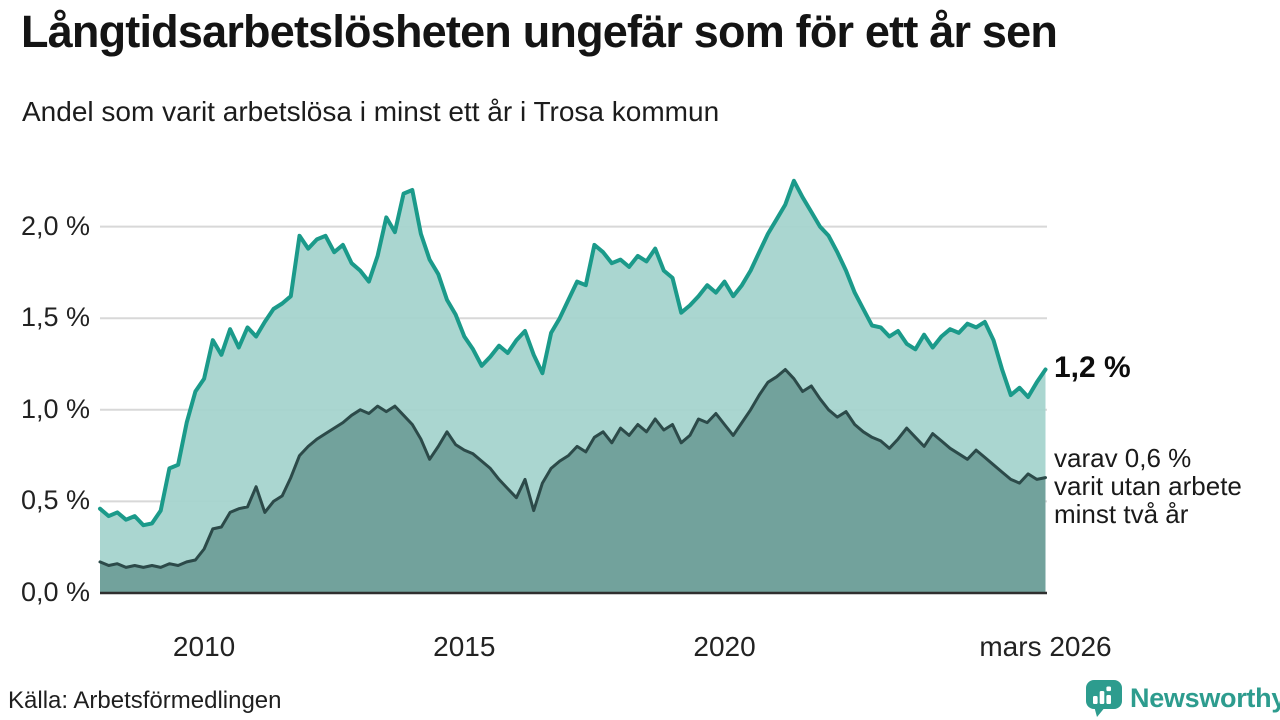  I want to click on y-tick-label: 1,5 %, so click(55, 317).